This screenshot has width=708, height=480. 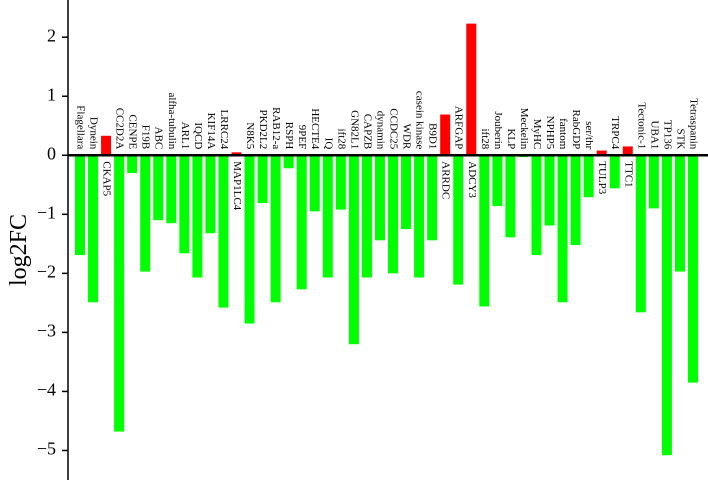 I want to click on bar-label: Flagellara, so click(x=80, y=127).